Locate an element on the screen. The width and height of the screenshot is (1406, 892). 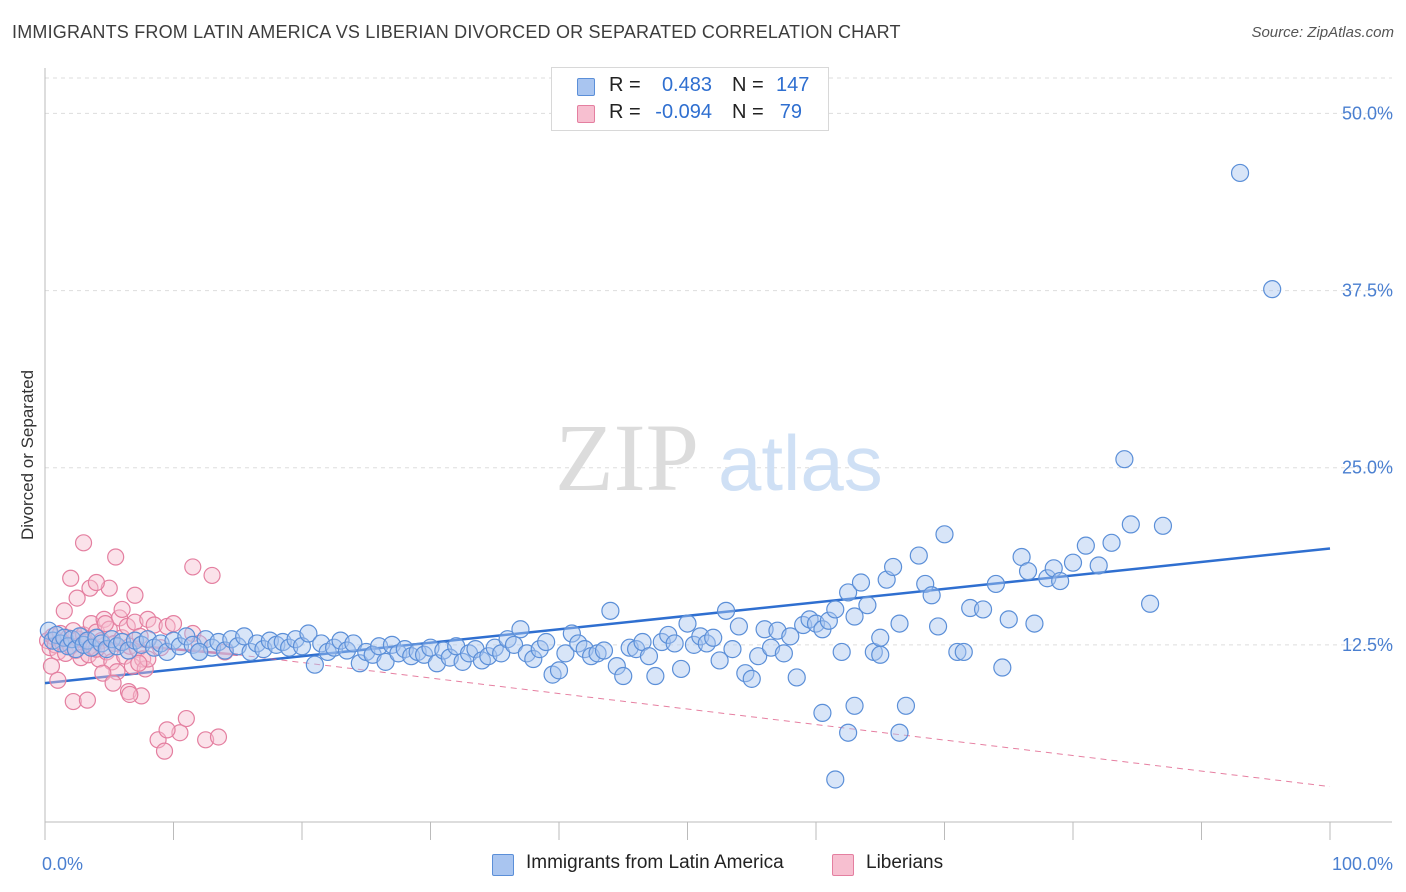
y-tick-label: 12.5% is located at coordinates (1367, 645).